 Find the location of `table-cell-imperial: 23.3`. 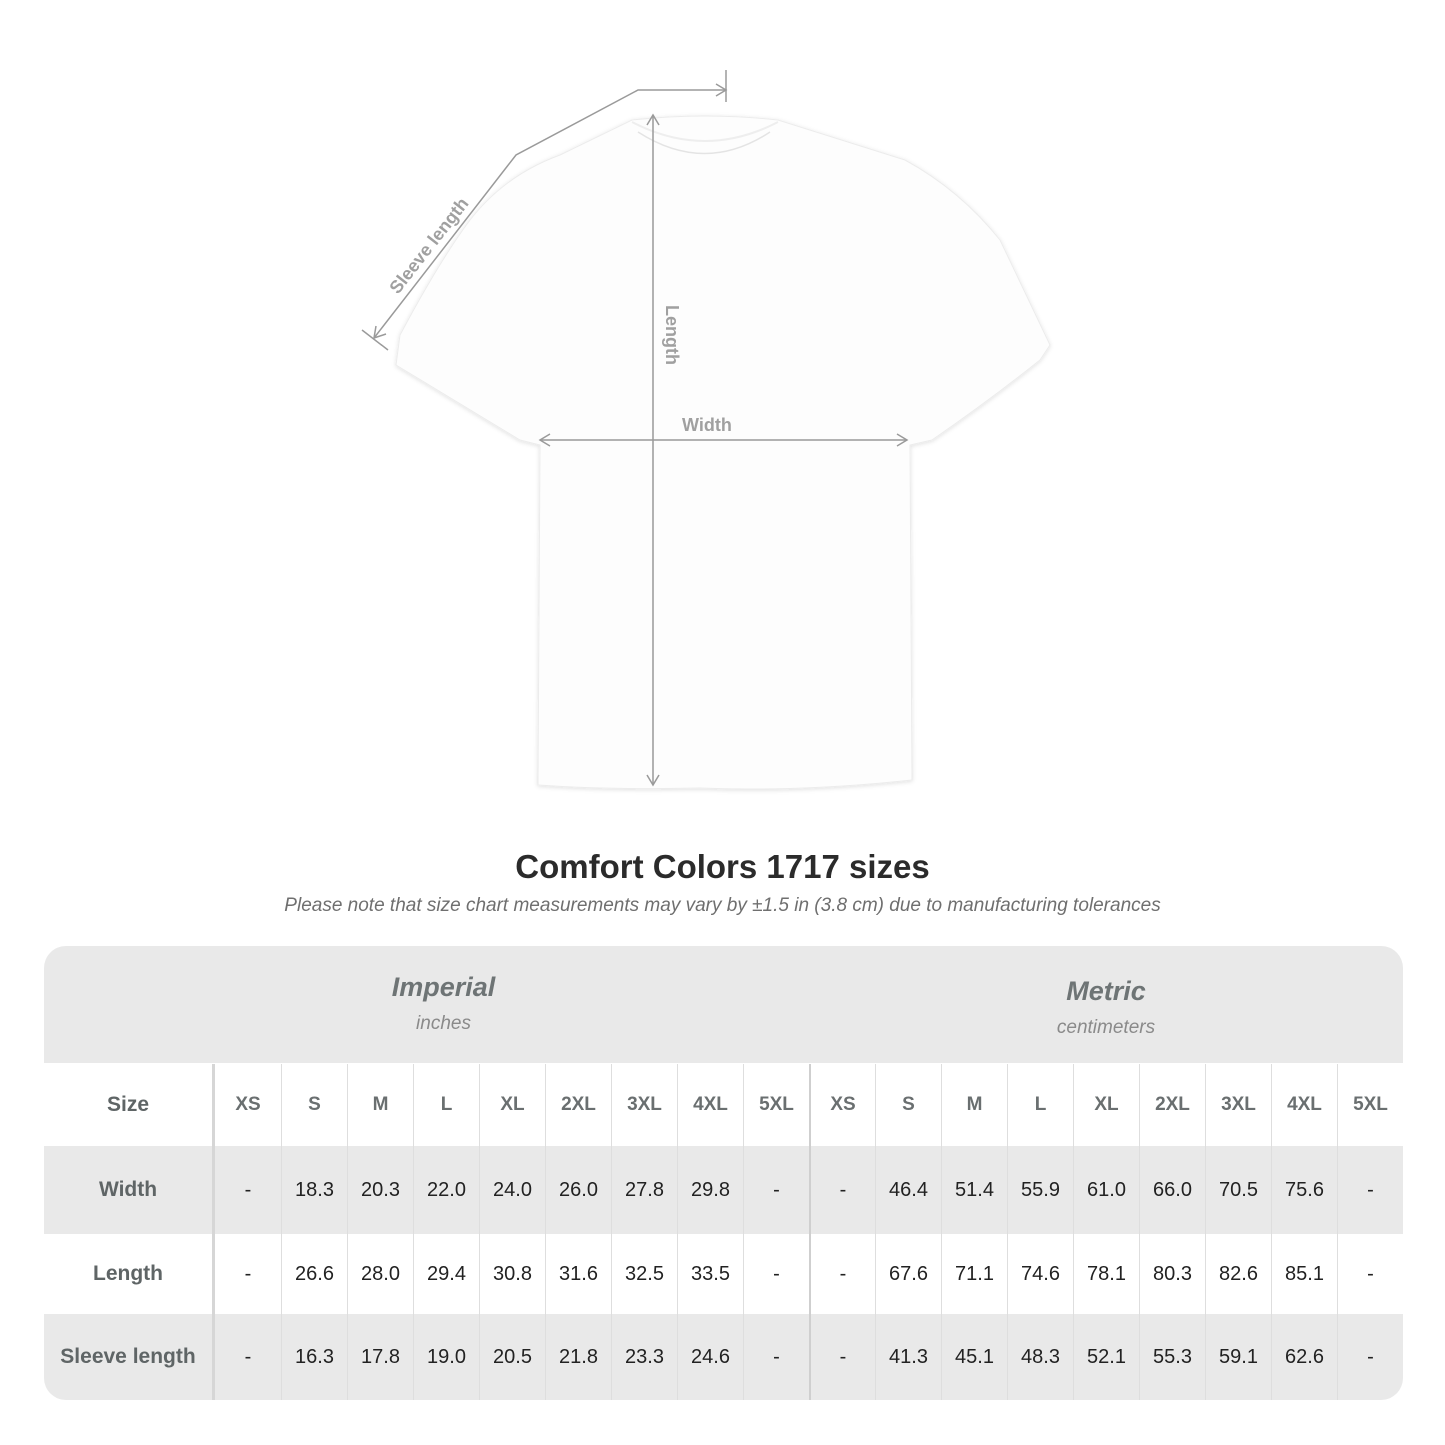

table-cell-imperial: 23.3 is located at coordinates (644, 1357).